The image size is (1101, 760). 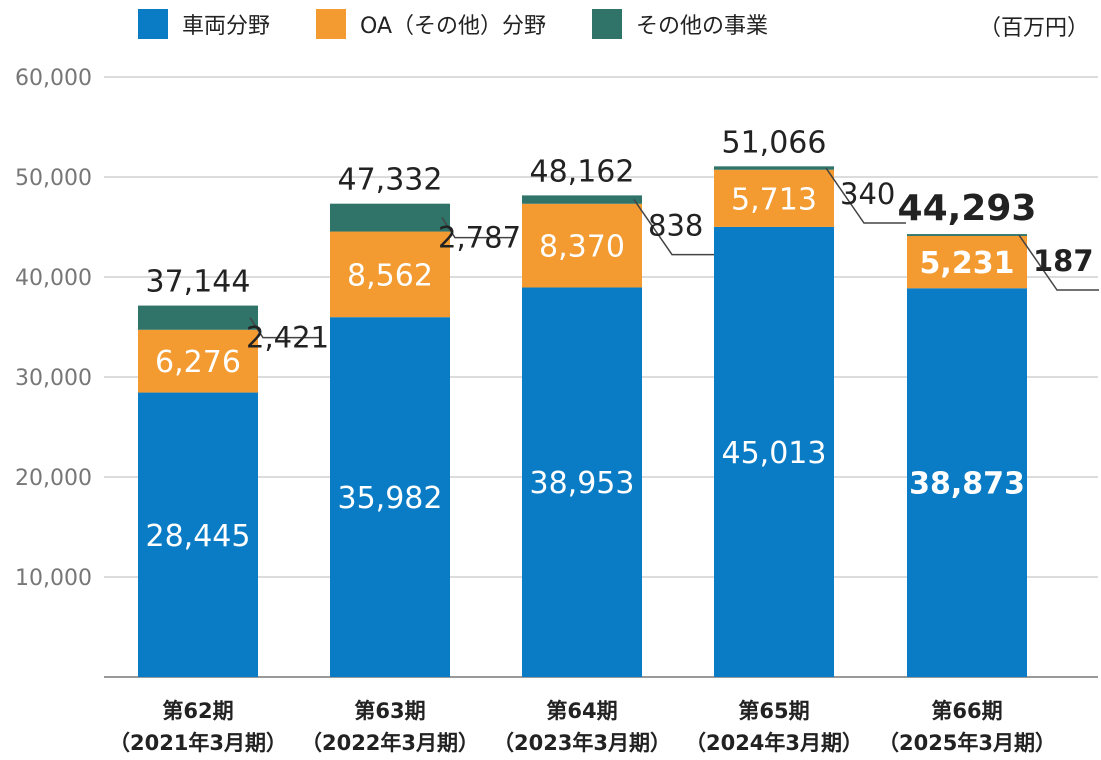 What do you see at coordinates (1033, 28) in the screenshot?
I see `unit-label: （百万円）` at bounding box center [1033, 28].